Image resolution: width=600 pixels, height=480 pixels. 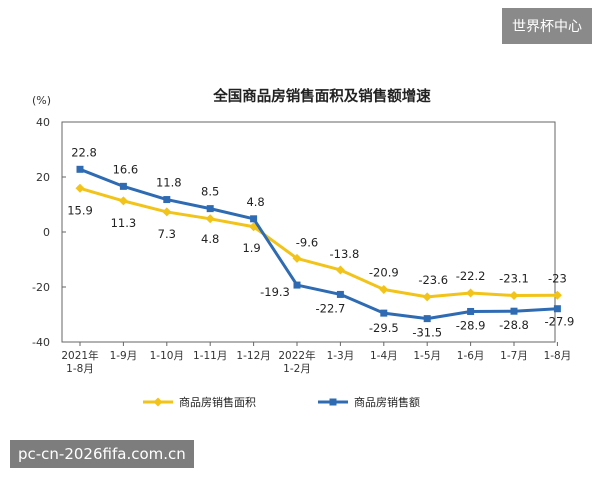 What do you see at coordinates (169, 183) in the screenshot?
I see `data-label: 11.8` at bounding box center [169, 183].